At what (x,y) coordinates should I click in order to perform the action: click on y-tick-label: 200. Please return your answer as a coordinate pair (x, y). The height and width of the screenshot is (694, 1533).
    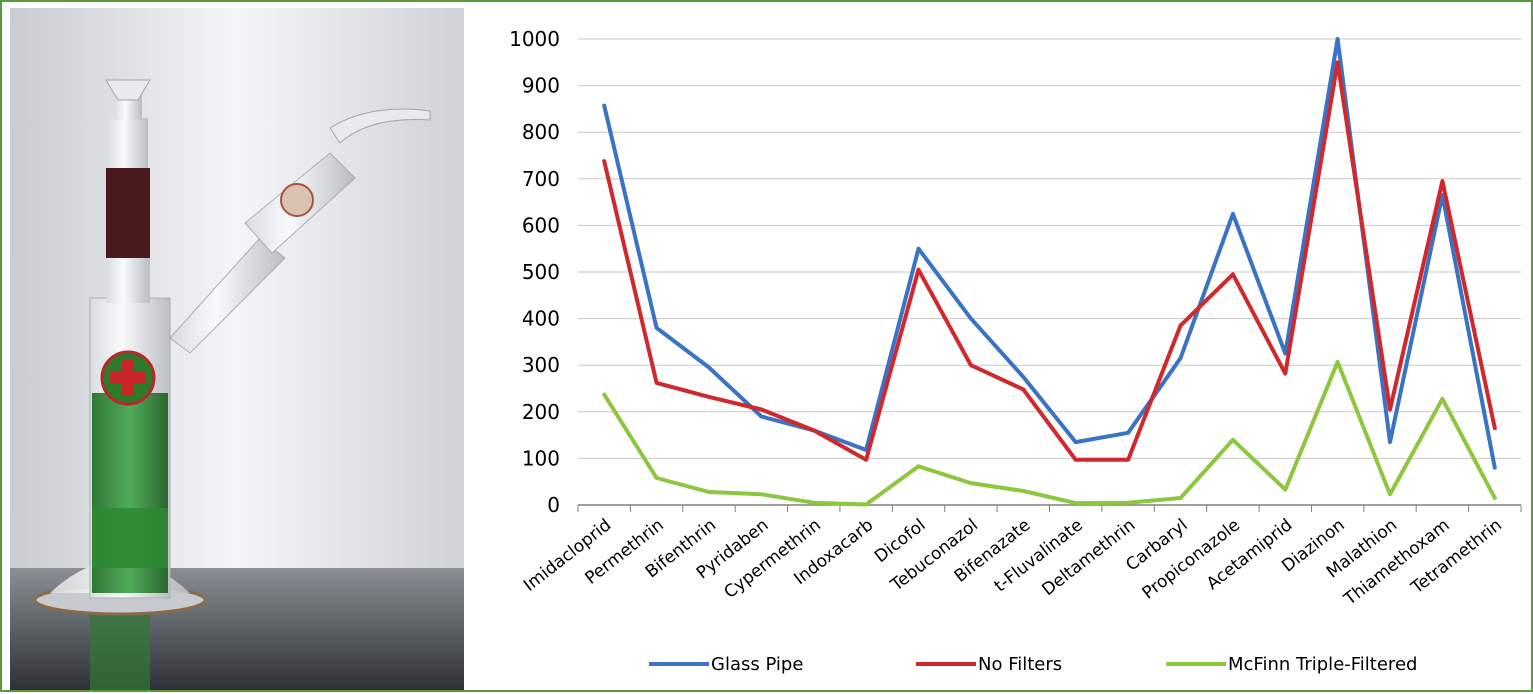
    Looking at the image, I should click on (541, 412).